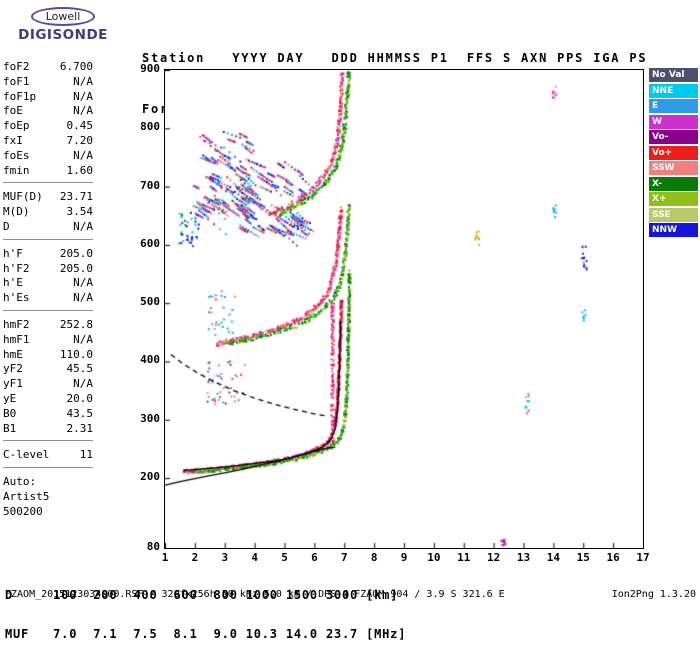 The height and width of the screenshot is (654, 700). Describe the element at coordinates (63, 35) in the screenshot. I see `logo-digisonde-text: DIGISONDE` at that location.